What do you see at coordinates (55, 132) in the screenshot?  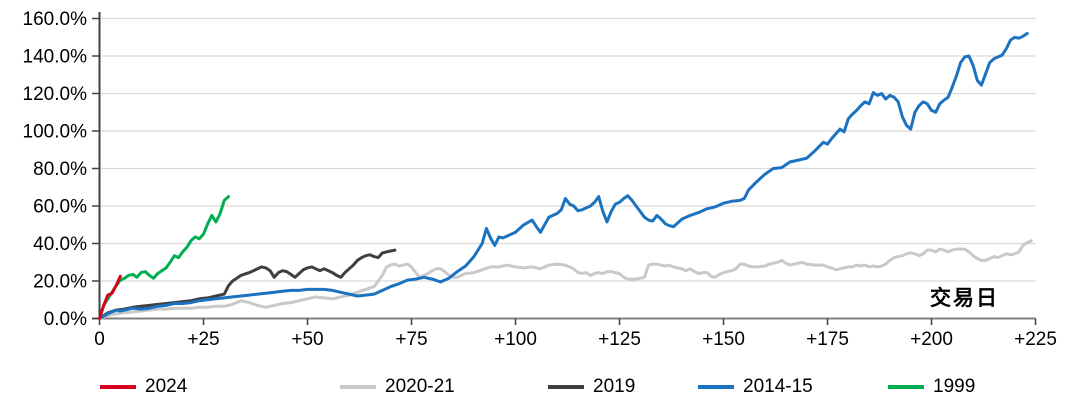 I see `y-tick-label: 100.0%` at bounding box center [55, 132].